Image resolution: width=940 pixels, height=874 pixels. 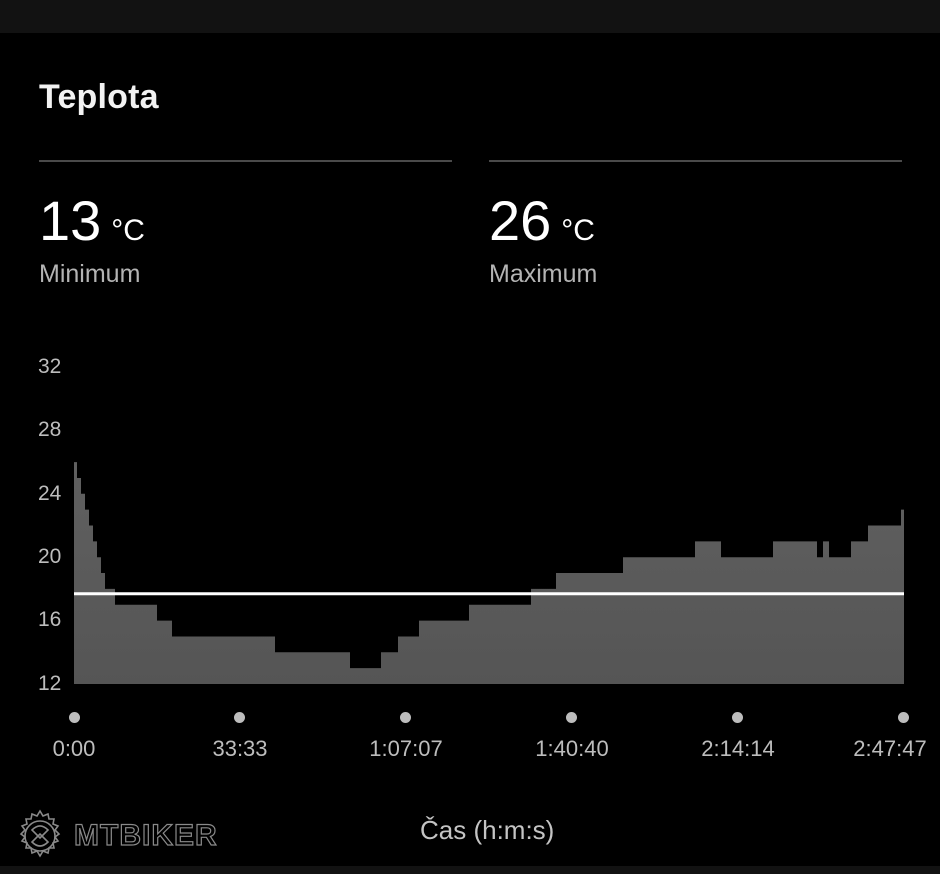 I want to click on x-tick-label: 33:33, so click(x=240, y=748).